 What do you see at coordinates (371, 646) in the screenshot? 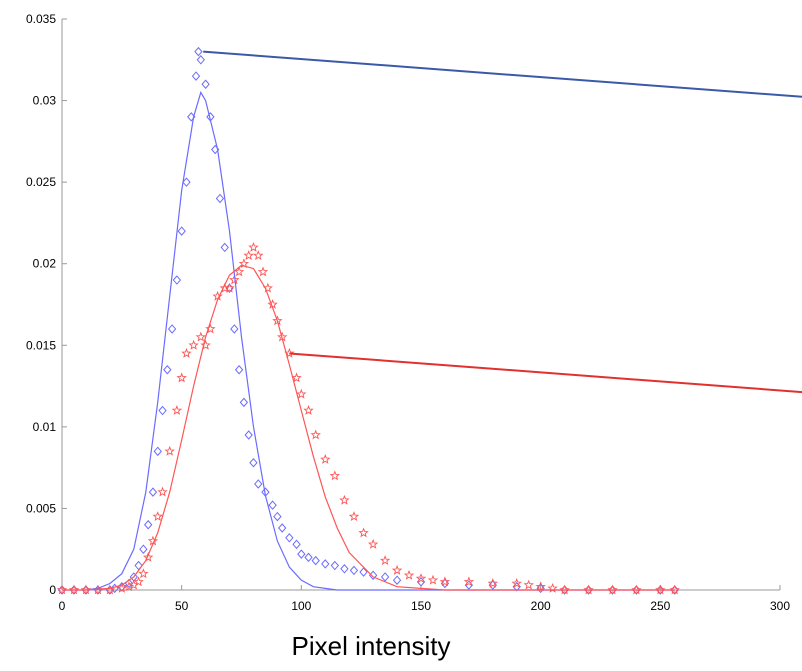
I see `x-axis-label: Pixel intensity` at bounding box center [371, 646].